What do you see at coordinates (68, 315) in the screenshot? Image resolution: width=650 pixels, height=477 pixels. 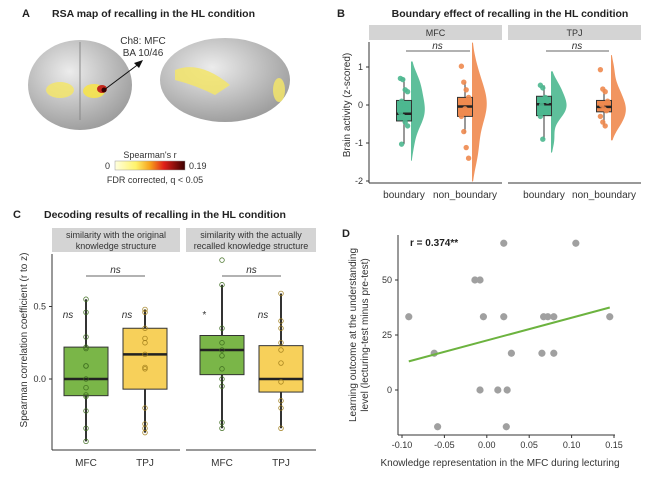 I see `significance-mark: ns` at bounding box center [68, 315].